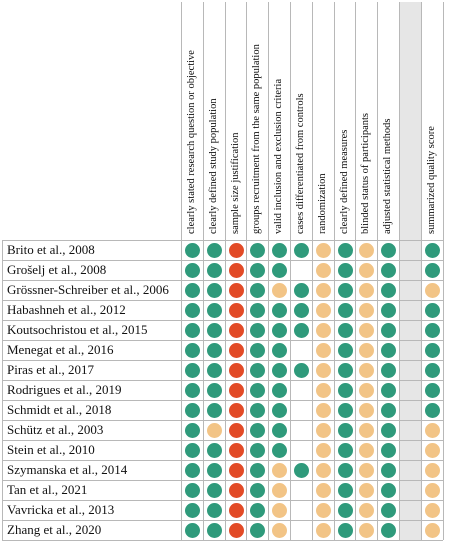 Image resolution: width=452 pixels, height=550 pixels. Describe the element at coordinates (366, 173) in the screenshot. I see `column-header: blinded status of participants` at that location.